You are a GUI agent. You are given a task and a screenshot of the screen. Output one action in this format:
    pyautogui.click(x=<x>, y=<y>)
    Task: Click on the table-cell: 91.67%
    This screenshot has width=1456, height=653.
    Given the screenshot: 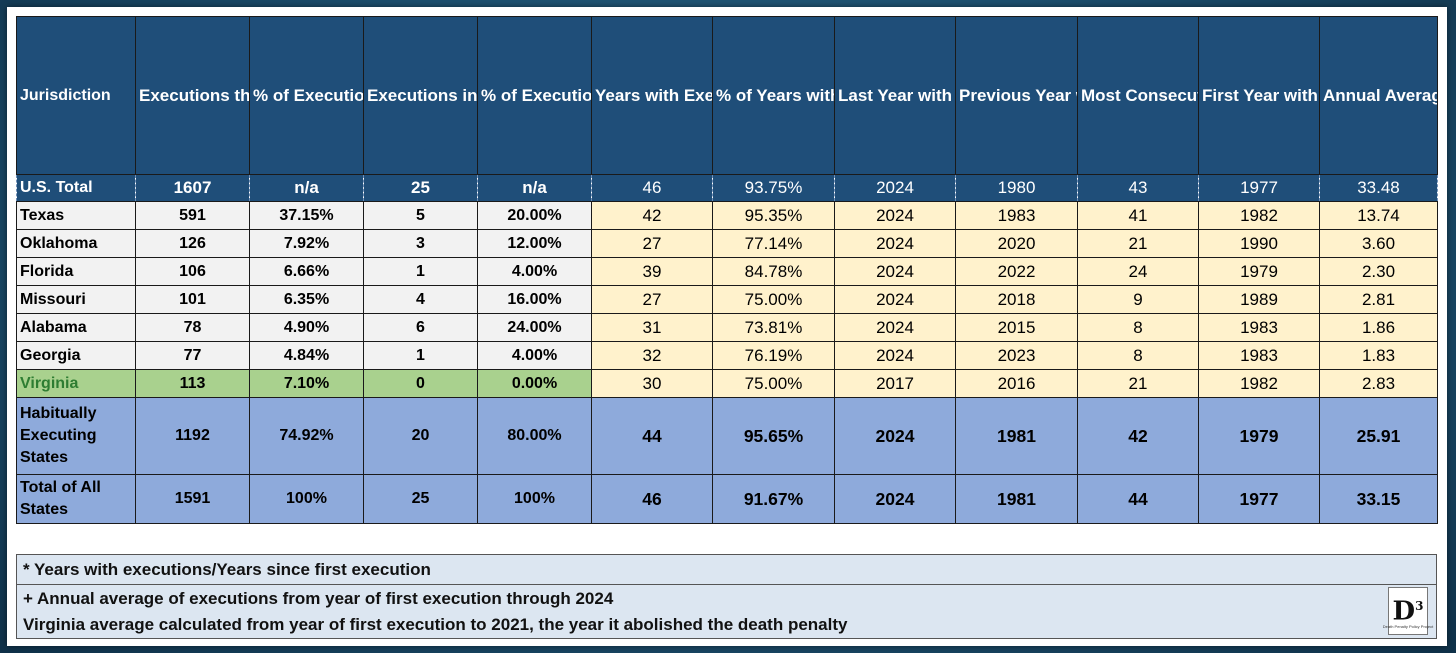 What is the action you would take?
    pyautogui.click(x=773, y=499)
    